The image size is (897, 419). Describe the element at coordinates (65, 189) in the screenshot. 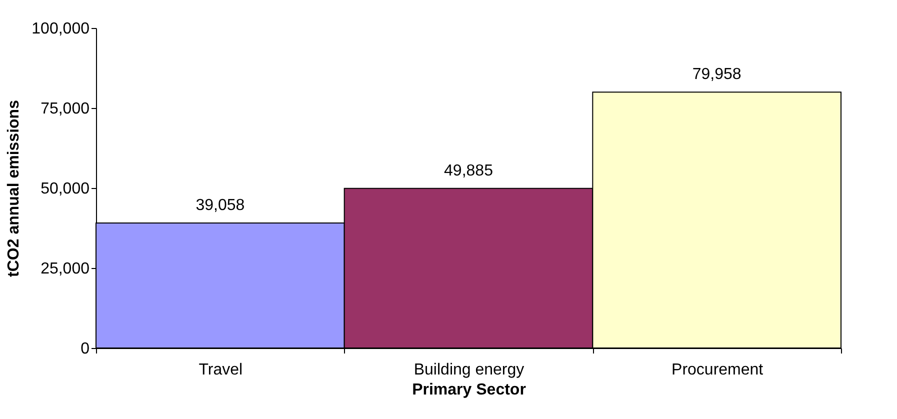

I see `y-tick-label: 50,000` at that location.